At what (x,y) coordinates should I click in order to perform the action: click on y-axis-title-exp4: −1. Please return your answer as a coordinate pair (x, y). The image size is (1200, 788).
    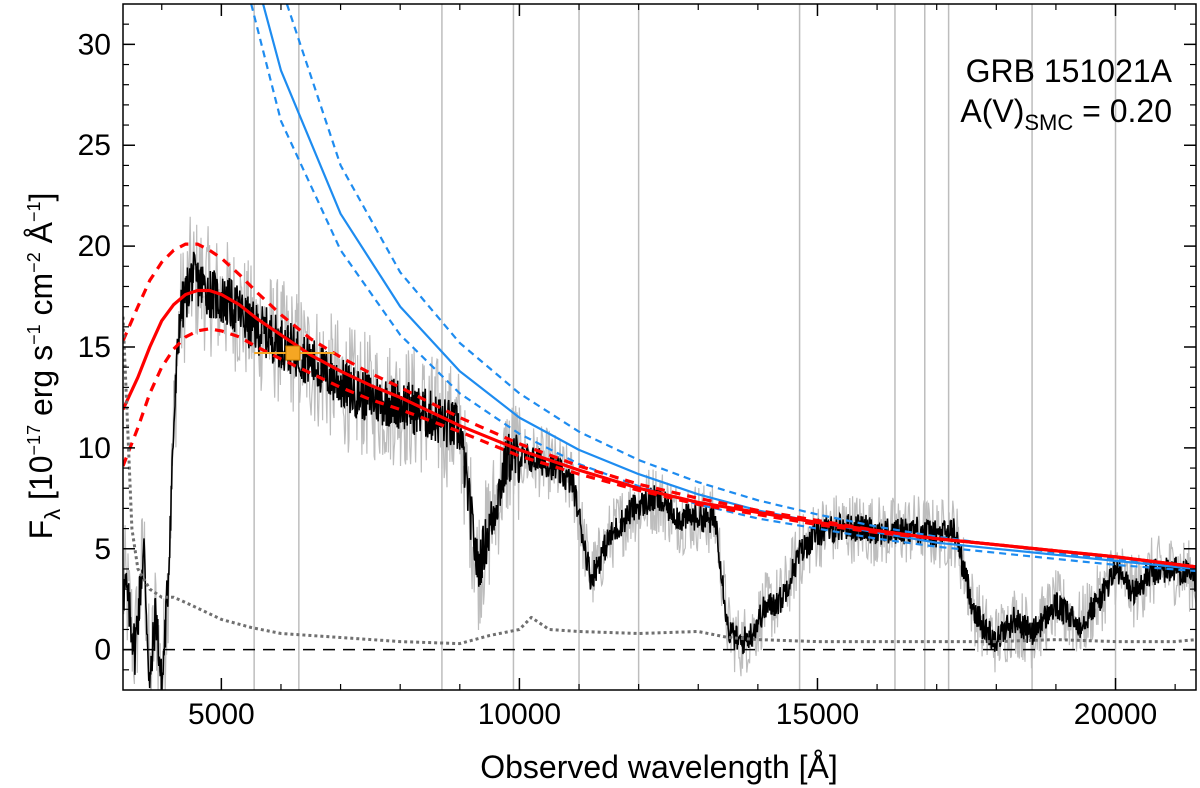
    Looking at the image, I should click on (34, 212).